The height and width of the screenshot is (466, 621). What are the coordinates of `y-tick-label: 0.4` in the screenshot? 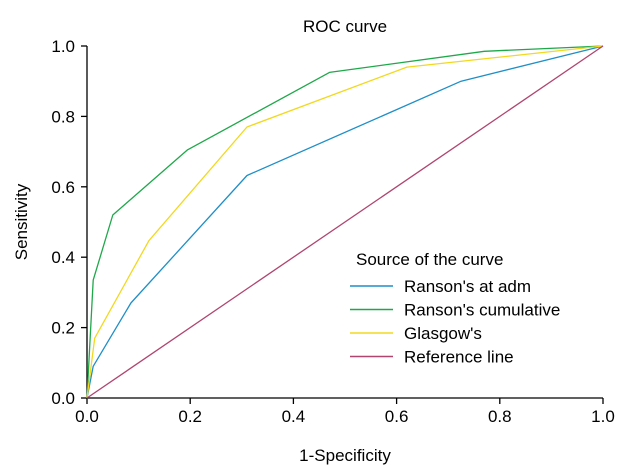 It's located at (63, 257).